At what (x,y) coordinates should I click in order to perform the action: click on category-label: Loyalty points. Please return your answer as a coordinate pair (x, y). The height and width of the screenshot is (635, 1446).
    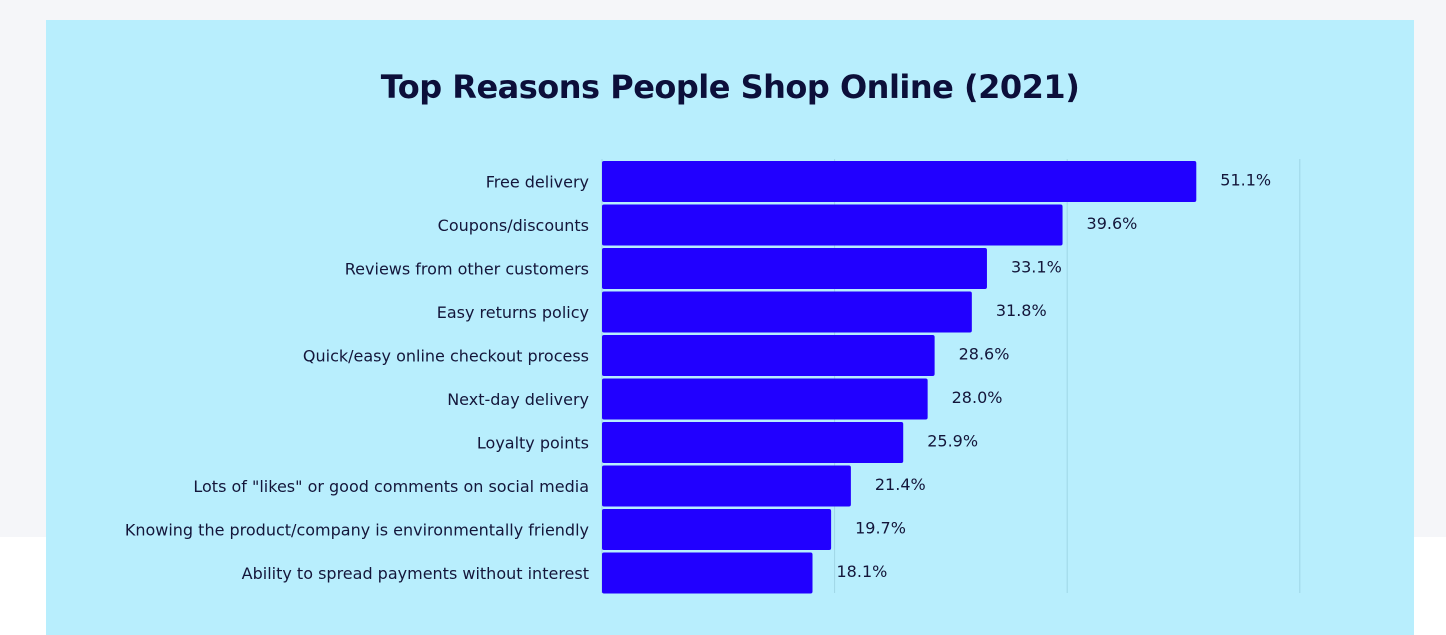
    Looking at the image, I should click on (533, 443).